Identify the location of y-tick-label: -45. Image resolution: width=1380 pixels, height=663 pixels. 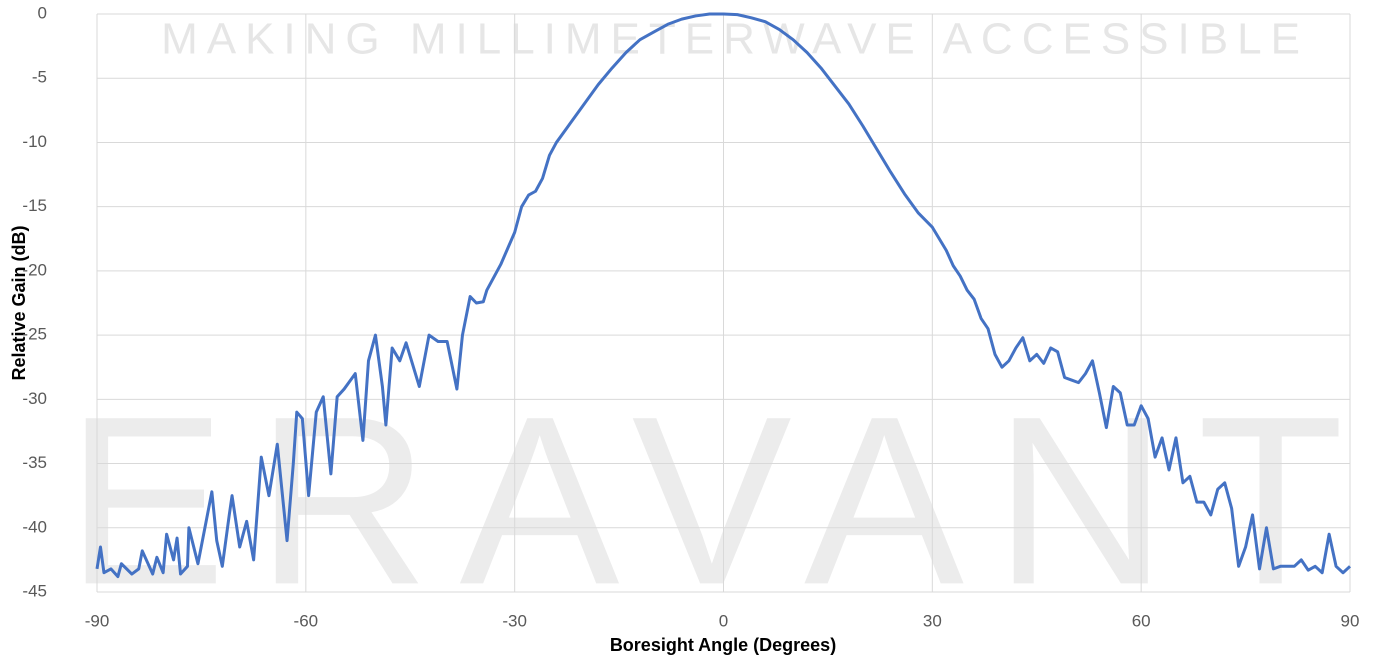
(34, 590).